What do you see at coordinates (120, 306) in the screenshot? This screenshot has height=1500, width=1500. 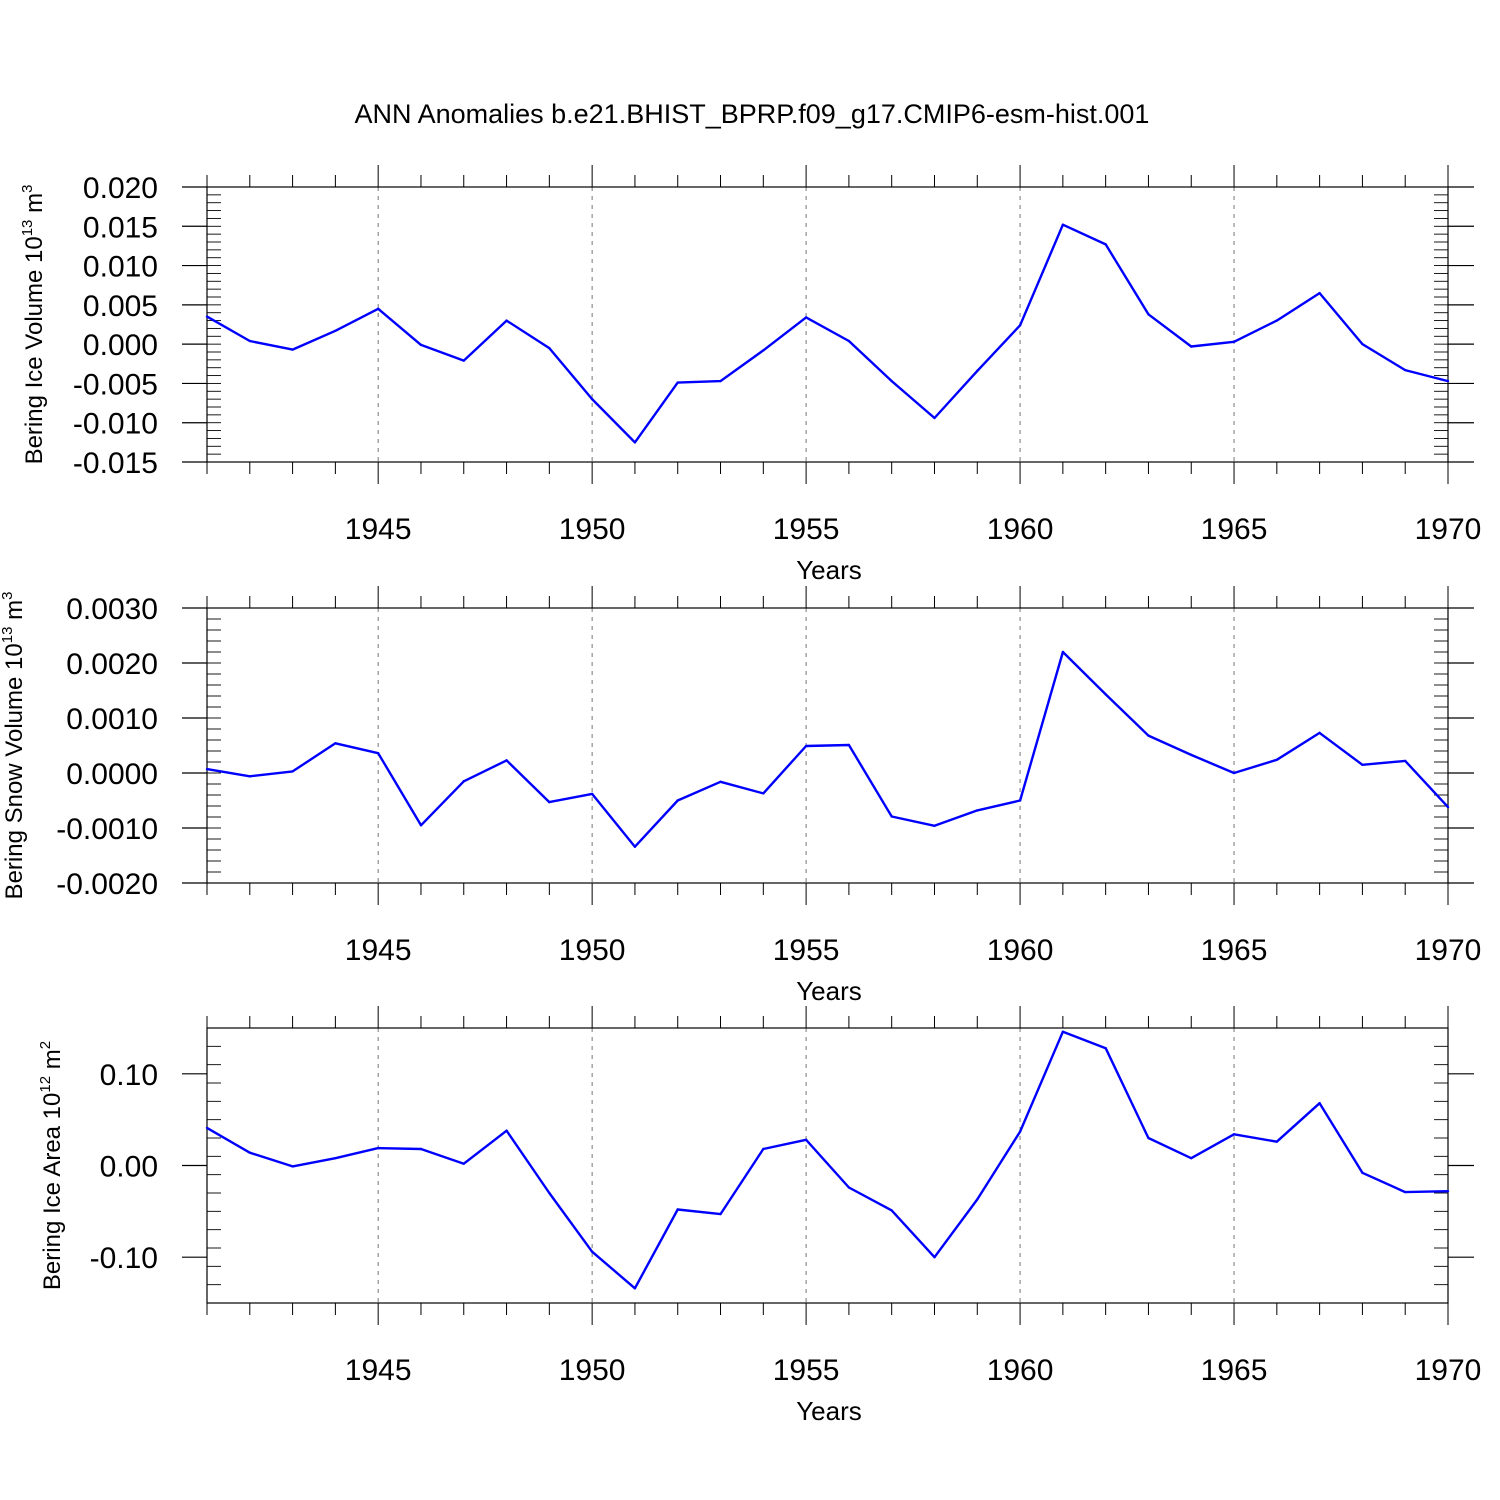 I see `y-tick-label: 0.005` at bounding box center [120, 306].